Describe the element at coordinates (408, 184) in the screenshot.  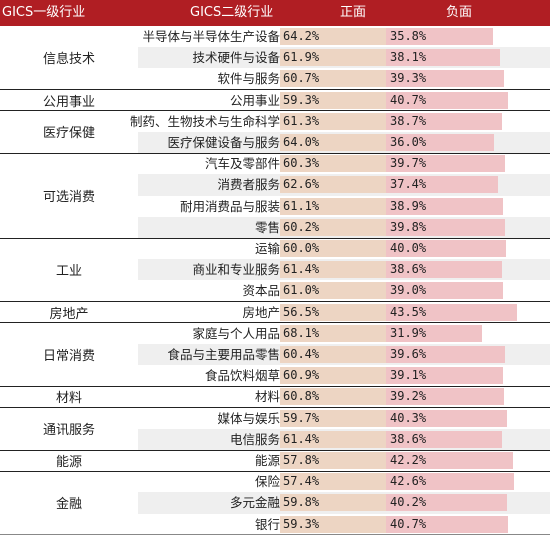
I see `negative-value: 37.4%` at that location.